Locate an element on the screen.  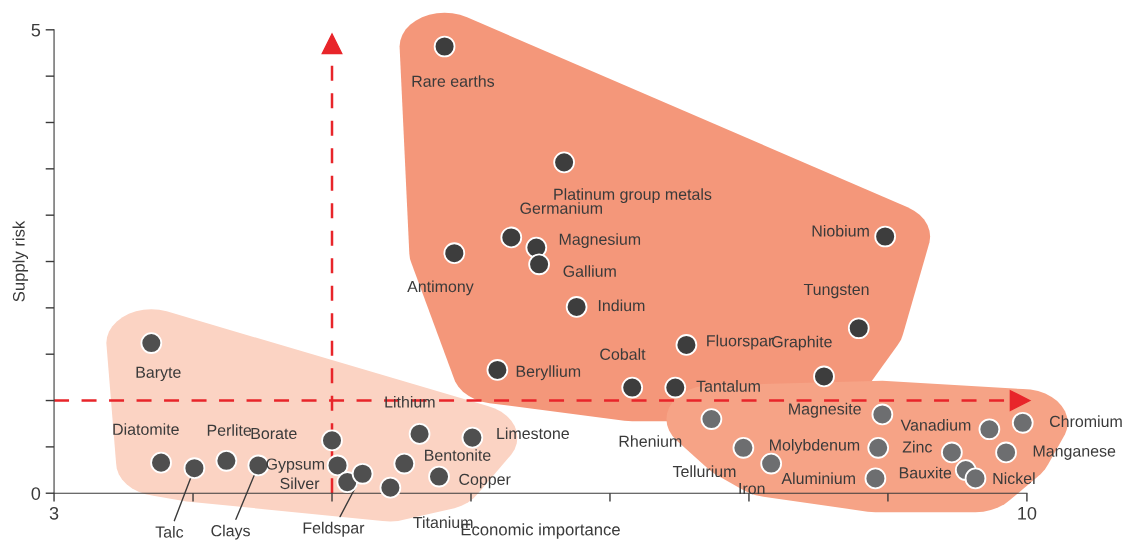
x-tick-label: 10 is located at coordinates (1027, 513).